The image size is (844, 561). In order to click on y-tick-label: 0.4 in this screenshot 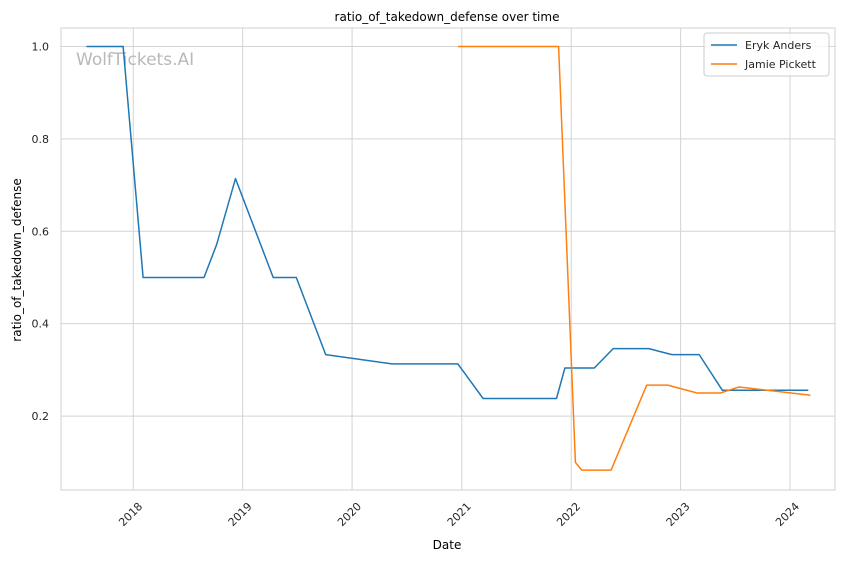, I will do `click(41, 324)`.